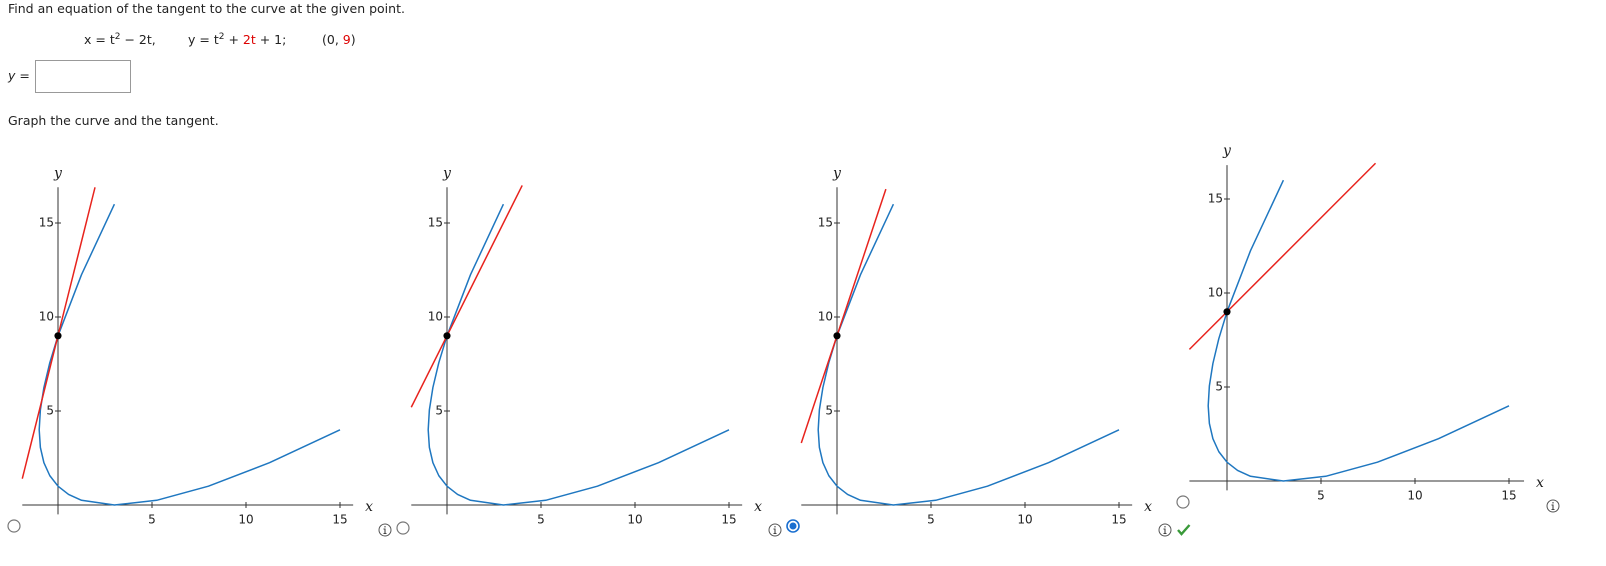  Describe the element at coordinates (271, 40) in the screenshot. I see `text: + 1;` at that location.